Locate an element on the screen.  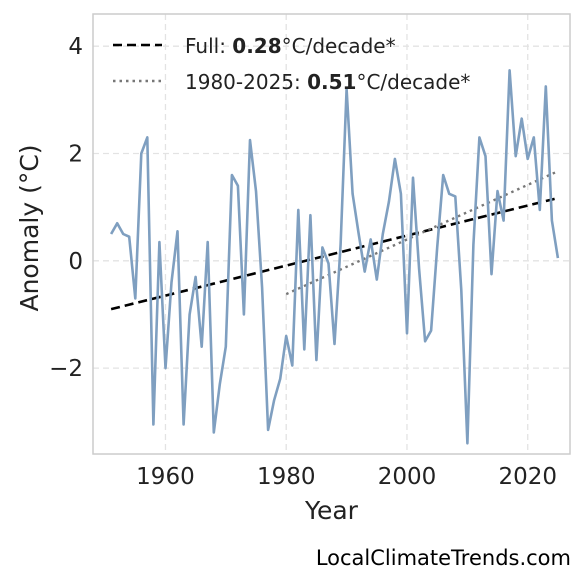
x-tick-label: 1960 is located at coordinates (165, 477).